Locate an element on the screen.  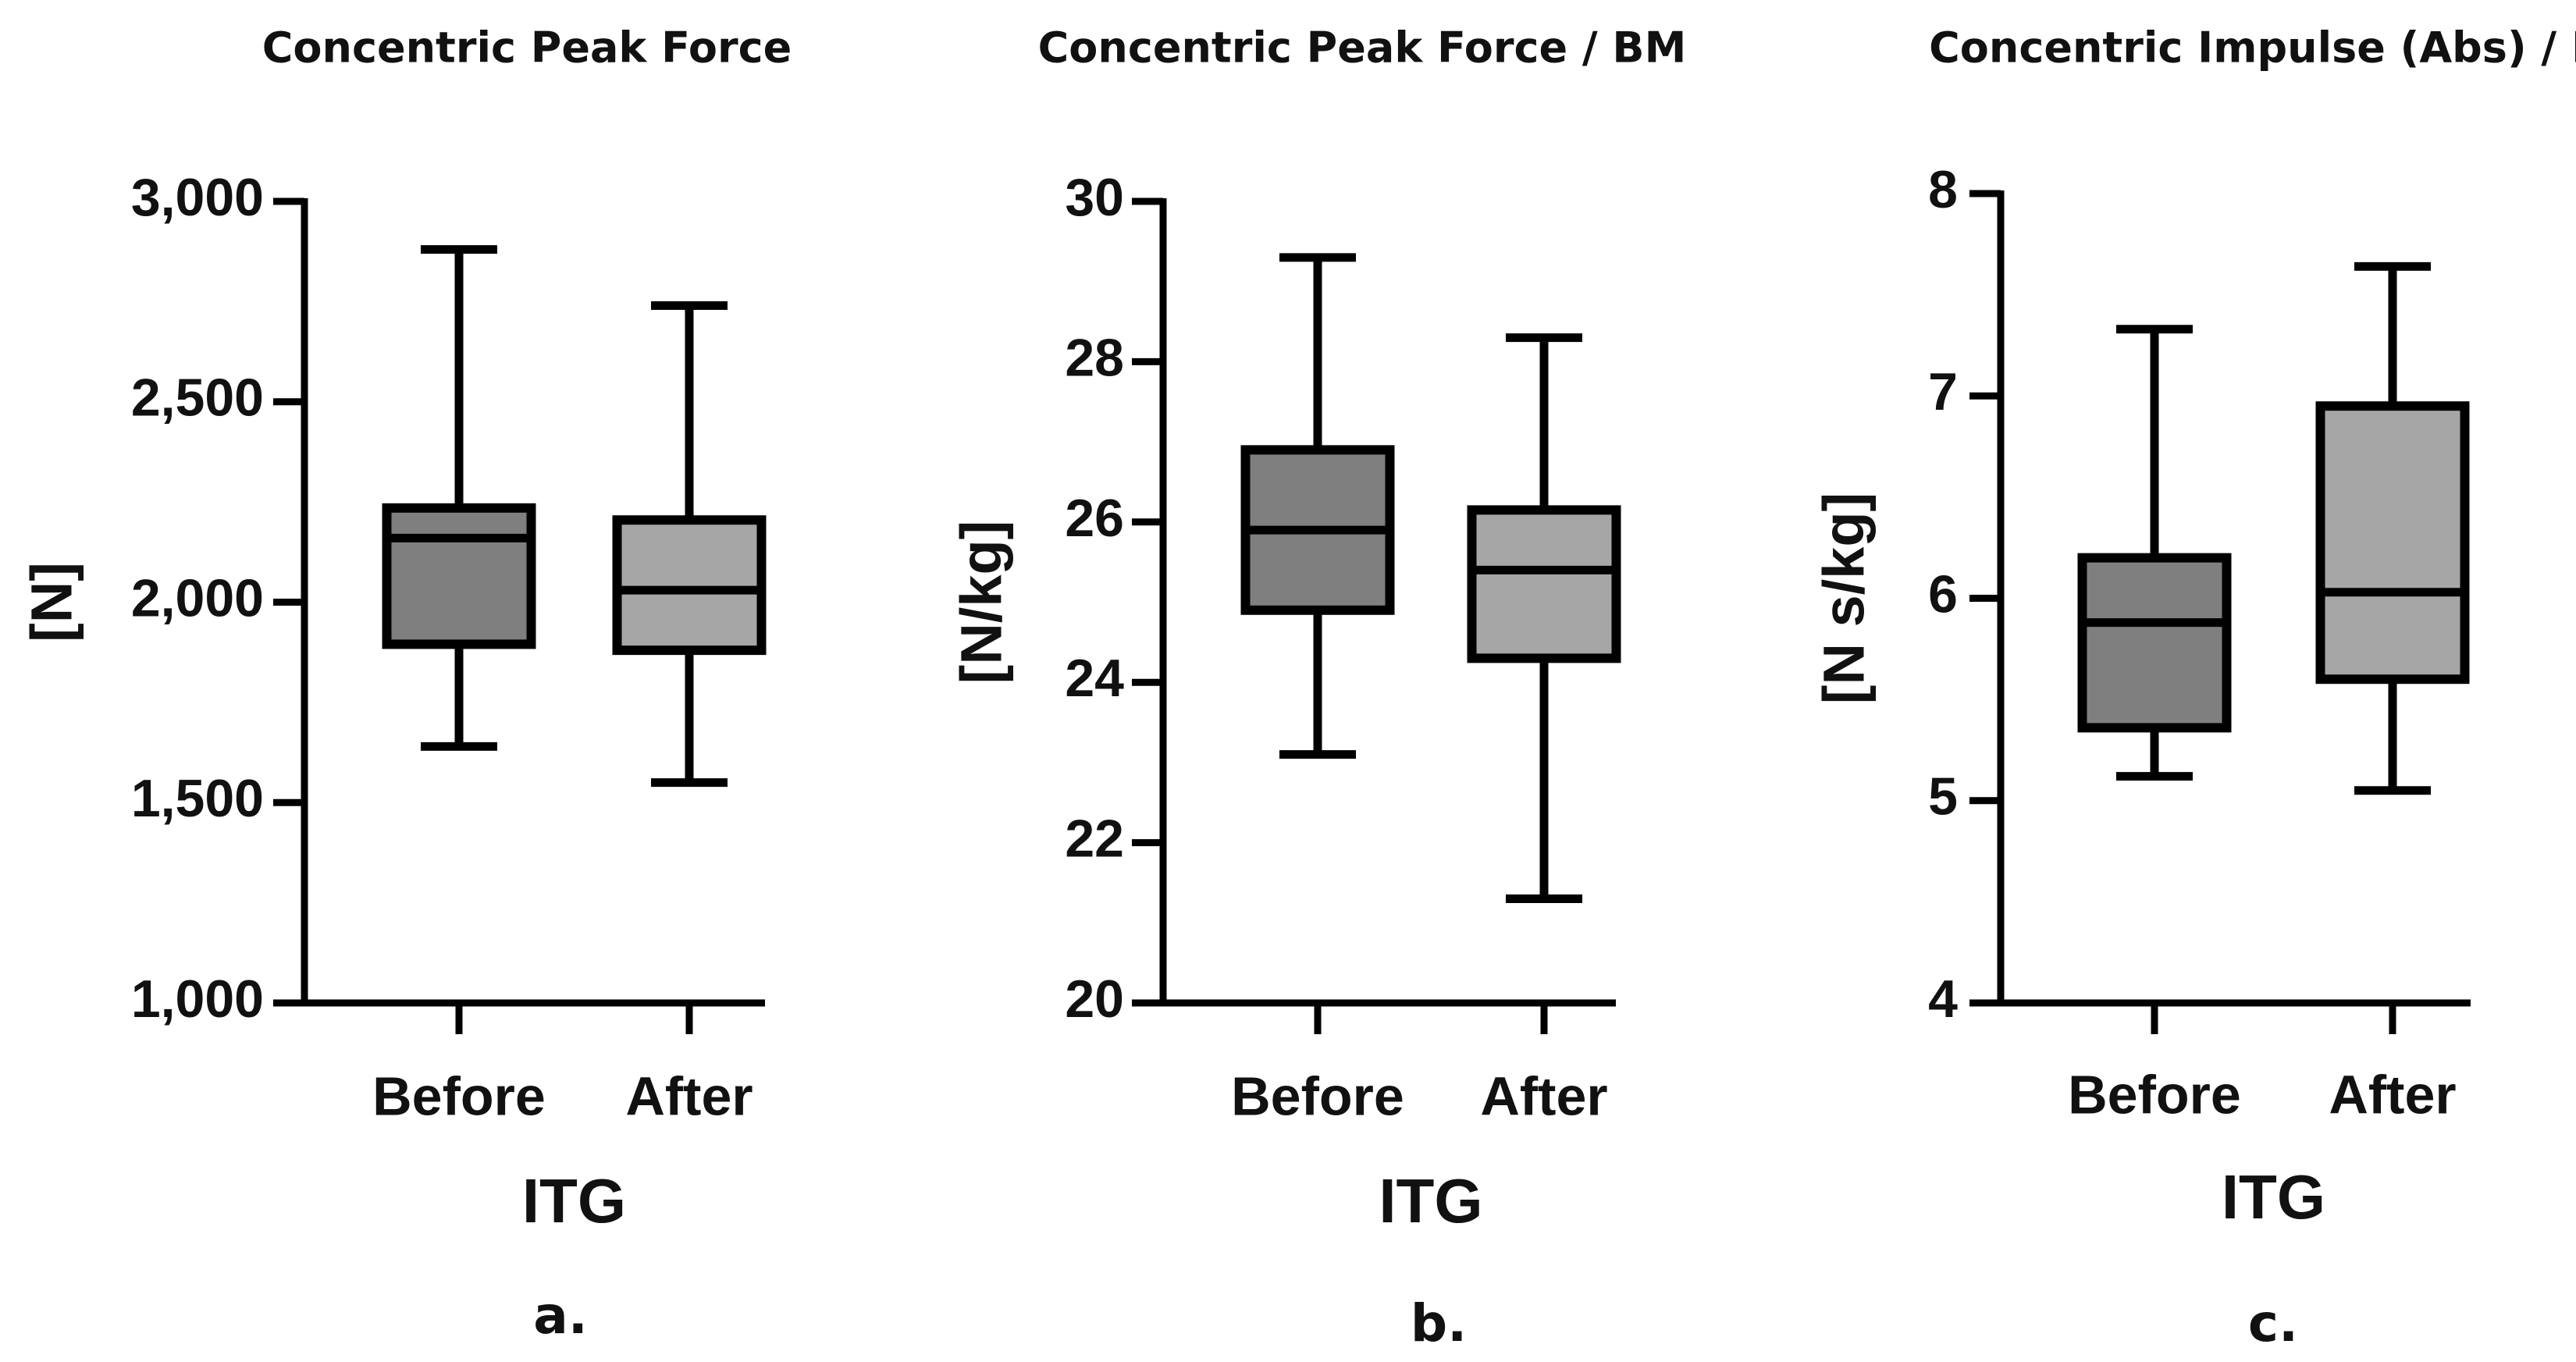
y-tick-label: 2,500 is located at coordinates (197, 398).